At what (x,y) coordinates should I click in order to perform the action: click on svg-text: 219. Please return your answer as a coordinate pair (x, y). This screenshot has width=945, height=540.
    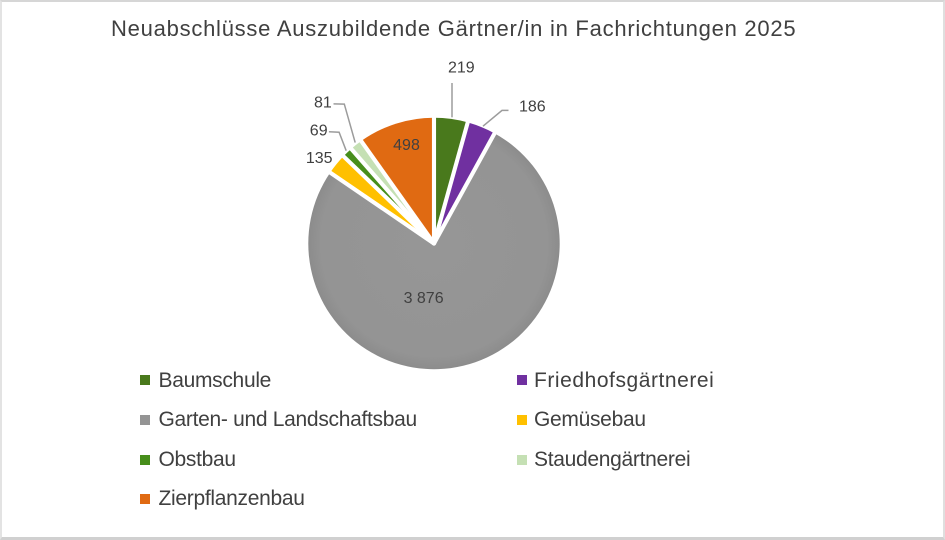
    Looking at the image, I should click on (461, 68).